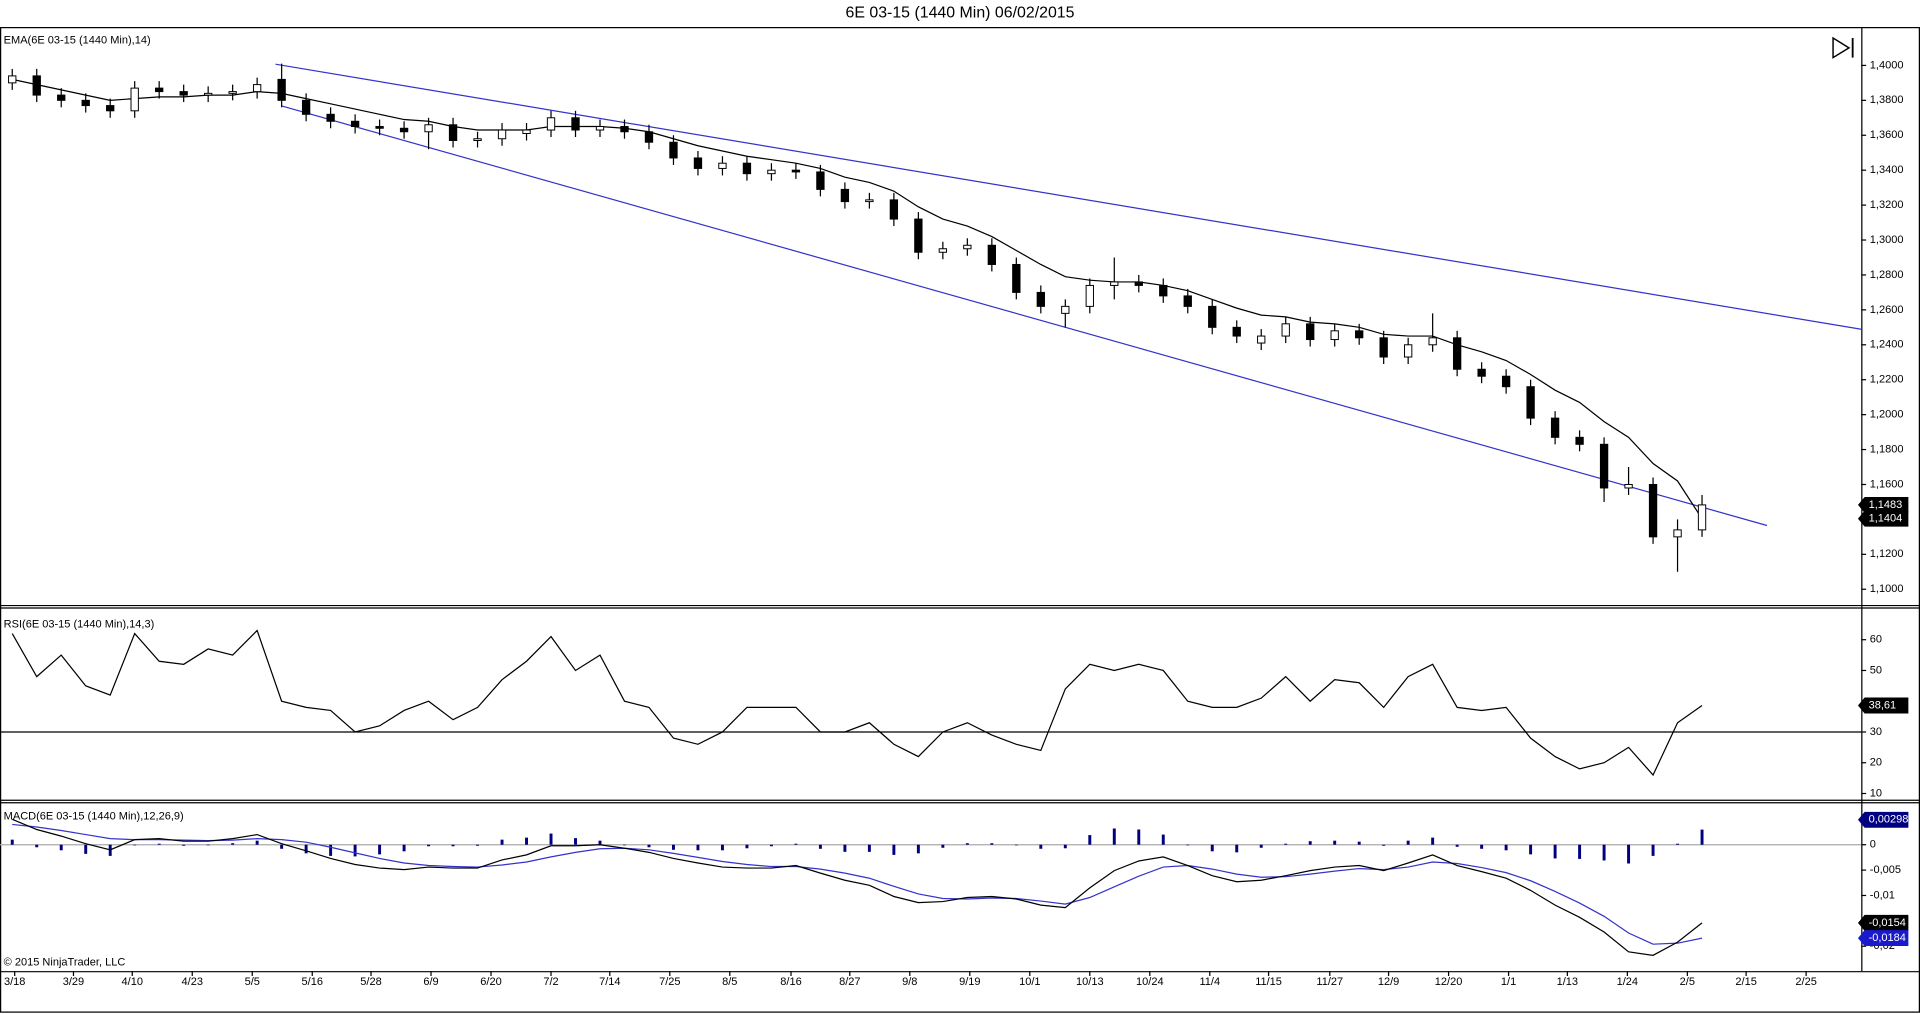 This screenshot has height=1014, width=1920. I want to click on x-tick-label: 7/25, so click(669, 982).